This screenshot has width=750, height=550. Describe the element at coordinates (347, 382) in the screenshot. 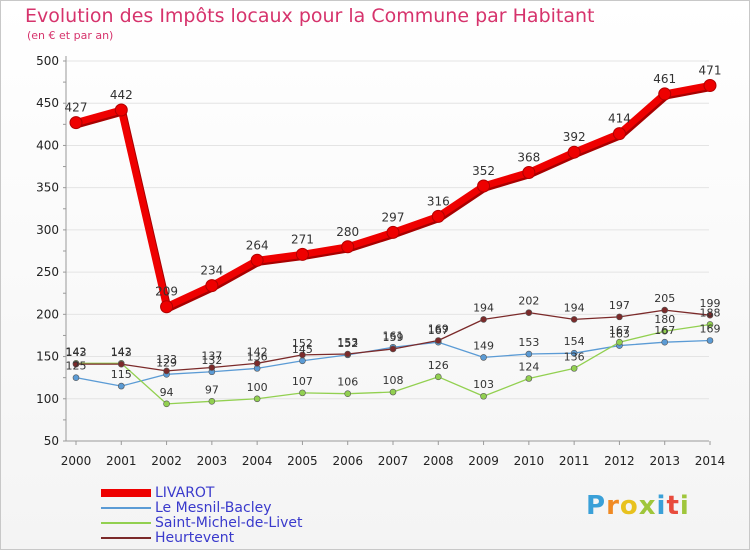

I see `data-label: 106` at that location.